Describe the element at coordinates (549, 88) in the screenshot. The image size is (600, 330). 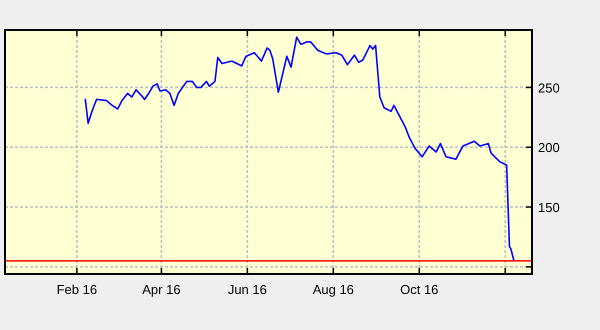
I see `y-tick-label: 250` at that location.